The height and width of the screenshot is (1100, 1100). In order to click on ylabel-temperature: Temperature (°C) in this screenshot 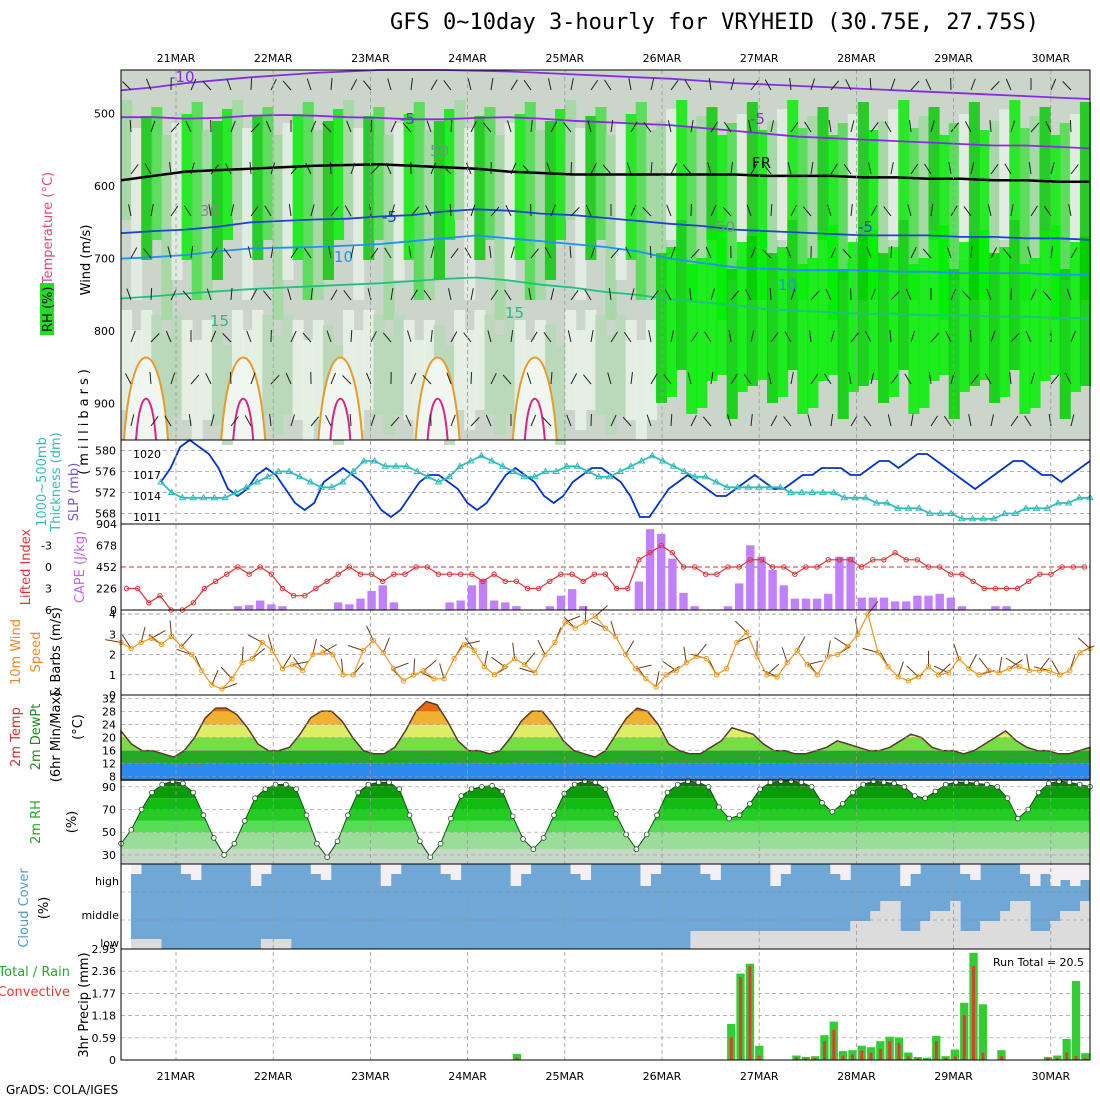, I will do `click(48, 228)`.